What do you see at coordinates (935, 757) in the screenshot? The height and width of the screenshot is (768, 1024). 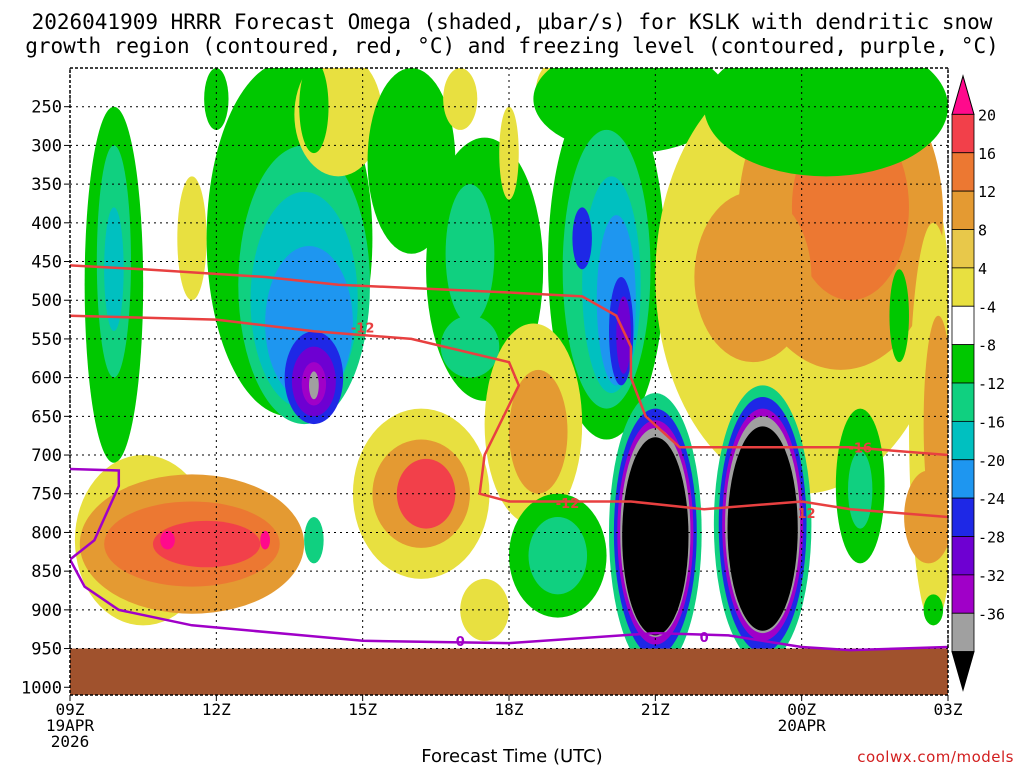 I see `credit-link: coolwx.com/models` at bounding box center [935, 757].